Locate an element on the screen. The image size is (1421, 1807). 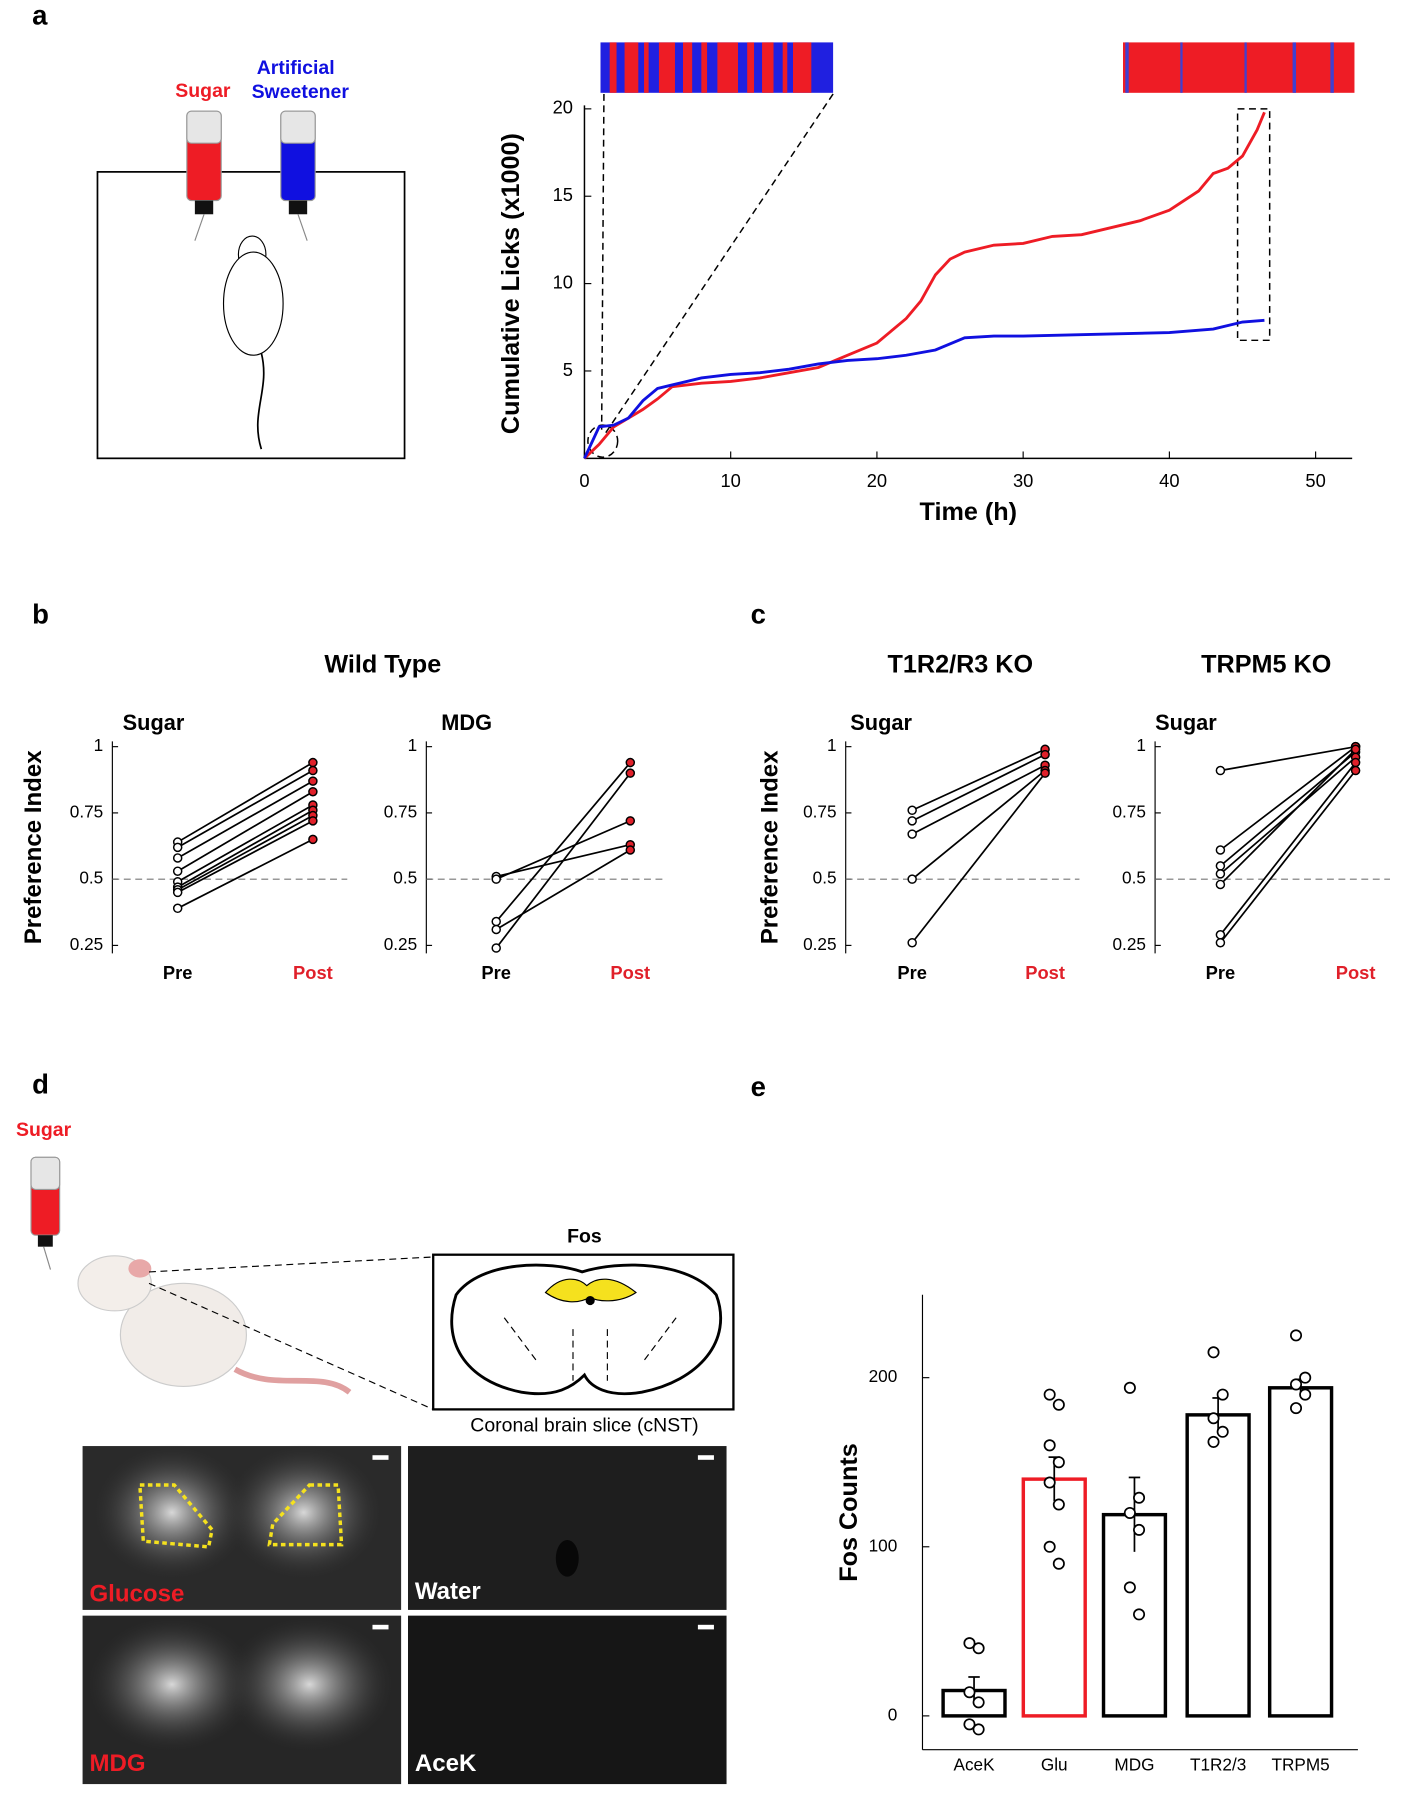
y-tick-label: 100 is located at coordinates (883, 1545).